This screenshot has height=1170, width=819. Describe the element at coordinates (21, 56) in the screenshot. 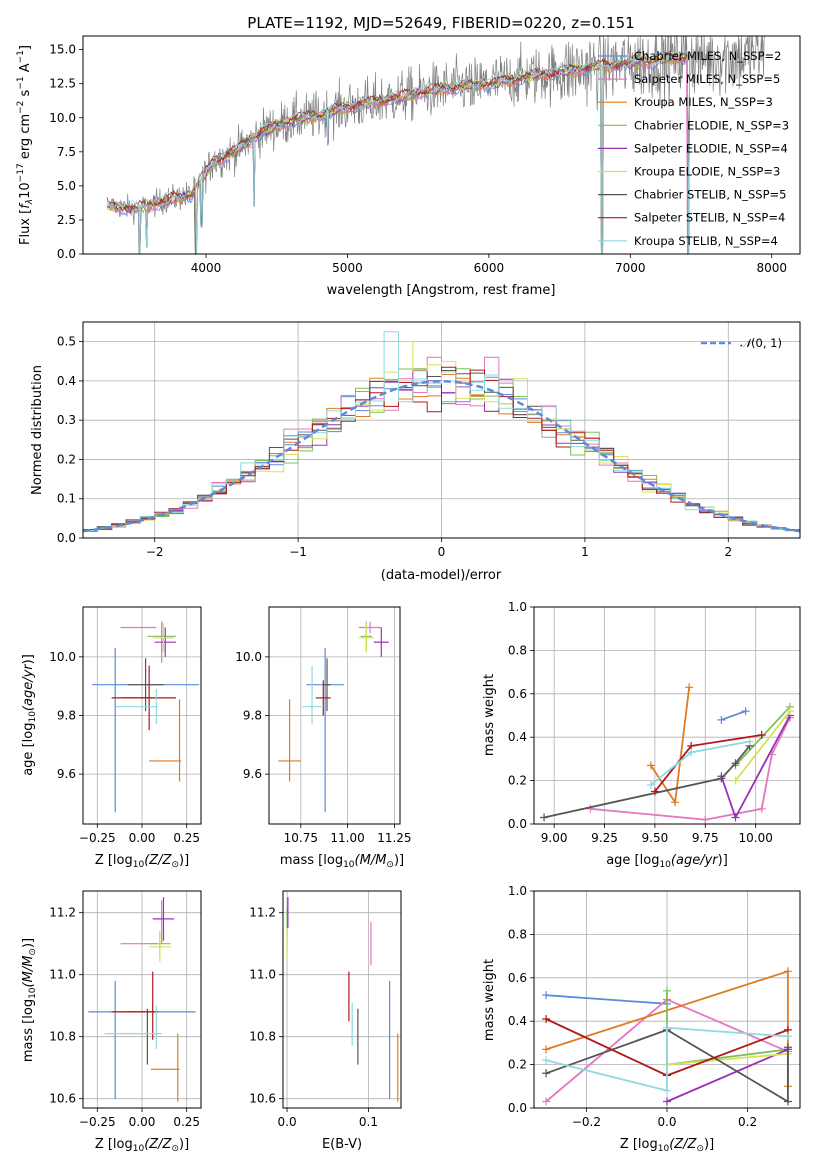

I see `ylabel-exp4: −1` at that location.